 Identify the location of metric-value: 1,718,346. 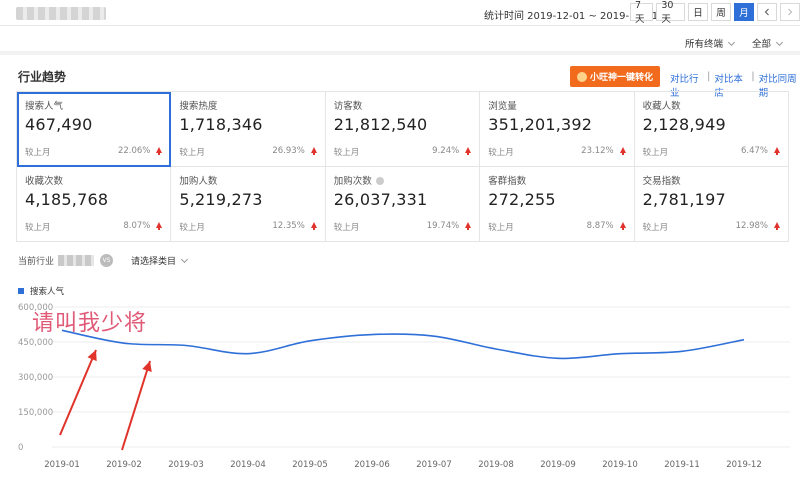
(221, 124).